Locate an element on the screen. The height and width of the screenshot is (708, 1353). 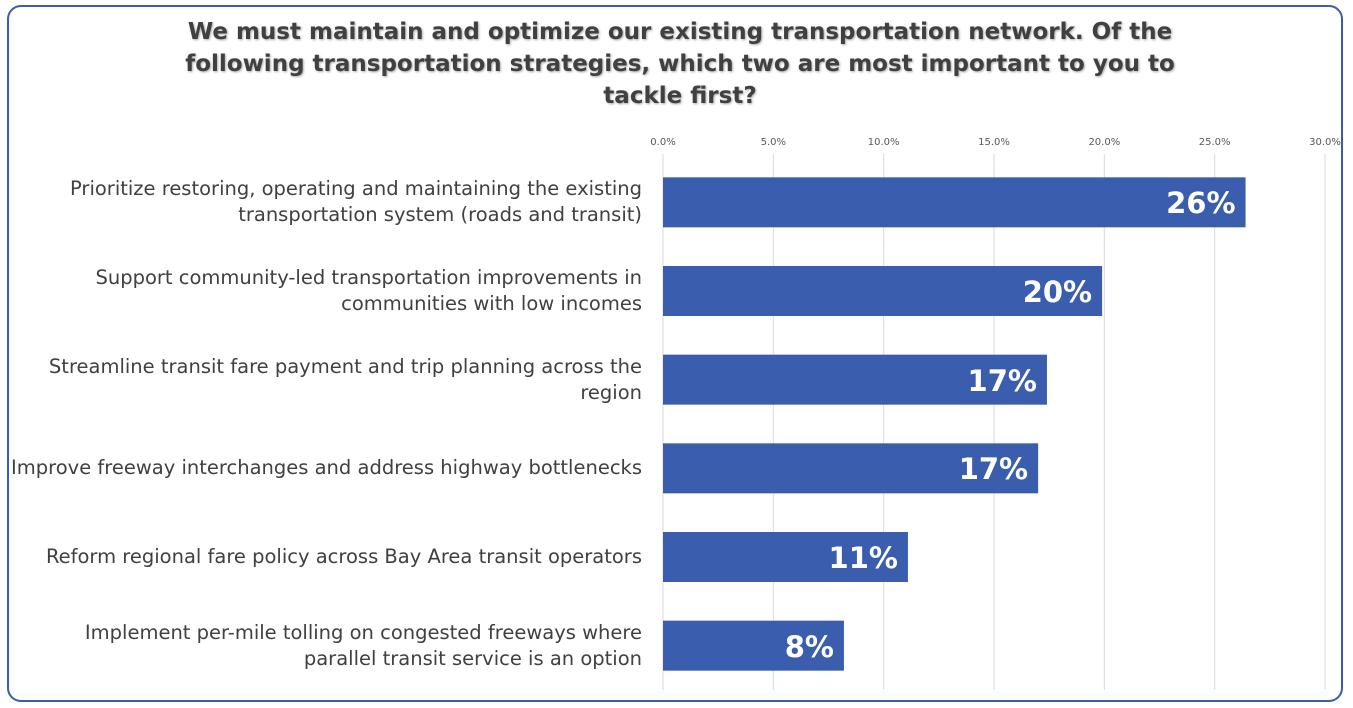
x-tick-label: 10.0% is located at coordinates (883, 142).